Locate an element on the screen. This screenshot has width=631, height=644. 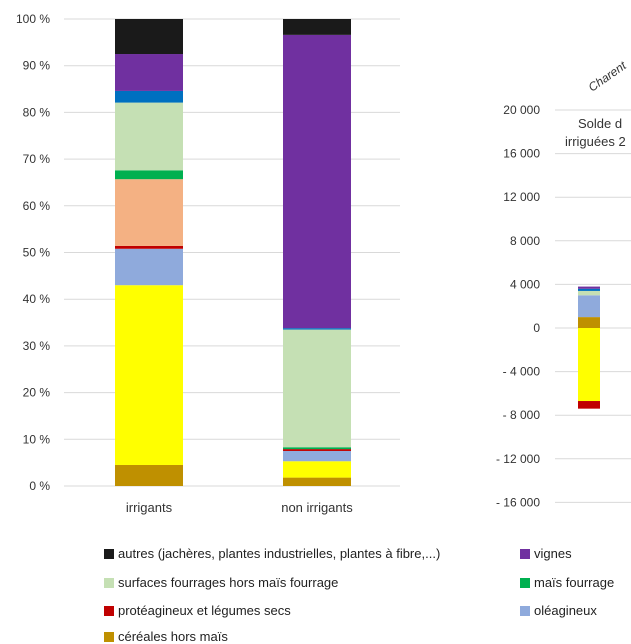
x-tick-label: irrigants is located at coordinates (149, 507).